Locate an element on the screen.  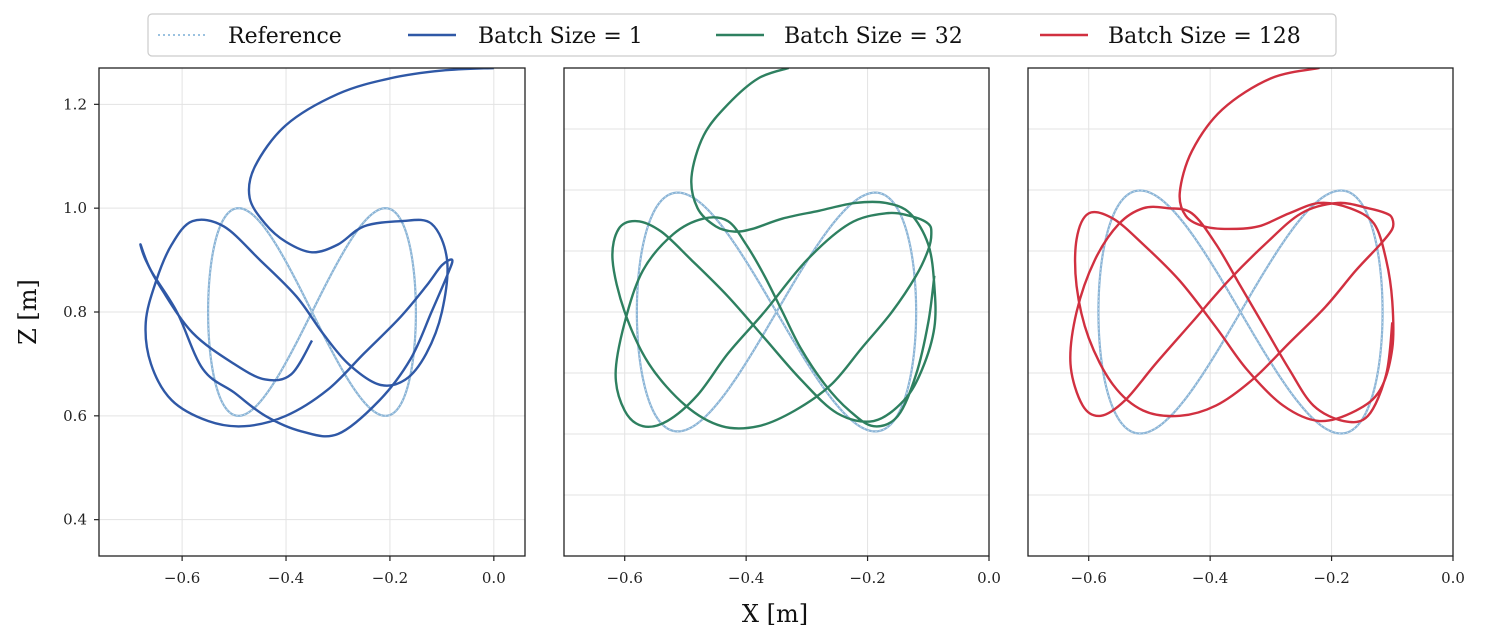
y-tick-label: 0.6 is located at coordinates (75, 416).